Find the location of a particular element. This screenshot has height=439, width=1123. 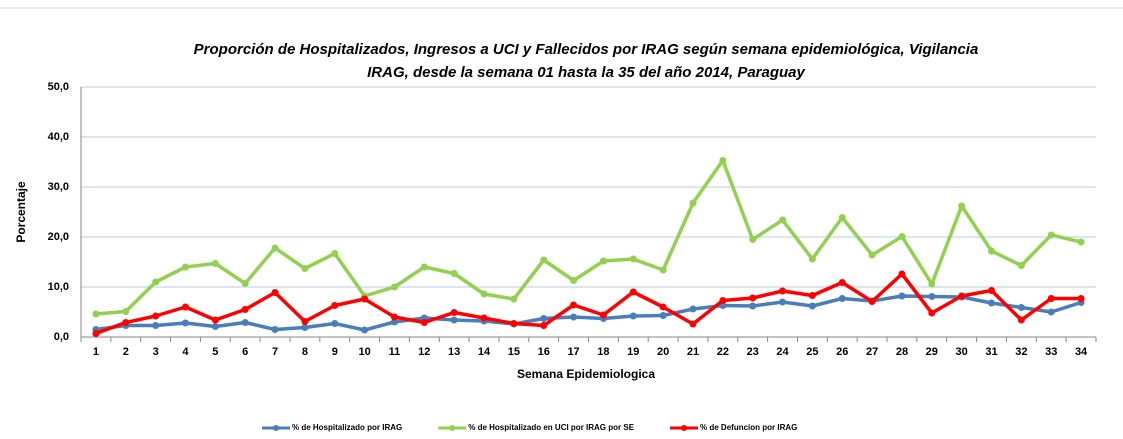

y-axis-title: Porcentaje is located at coordinates (21, 212).